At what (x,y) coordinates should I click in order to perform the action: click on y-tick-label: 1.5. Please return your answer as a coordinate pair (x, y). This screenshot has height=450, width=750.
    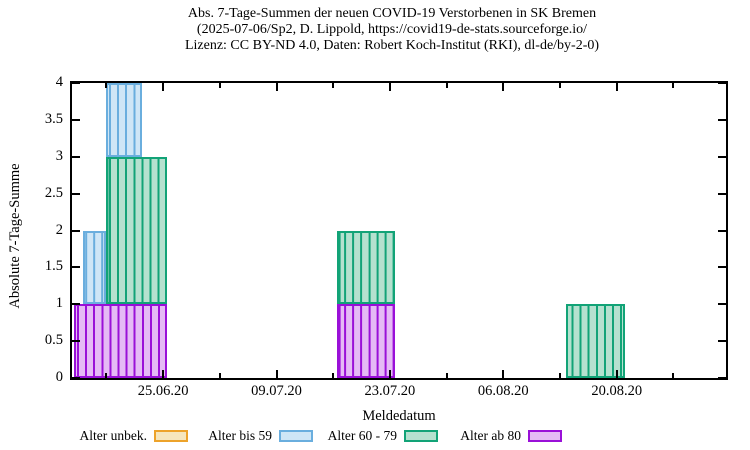
    Looking at the image, I should click on (53, 266).